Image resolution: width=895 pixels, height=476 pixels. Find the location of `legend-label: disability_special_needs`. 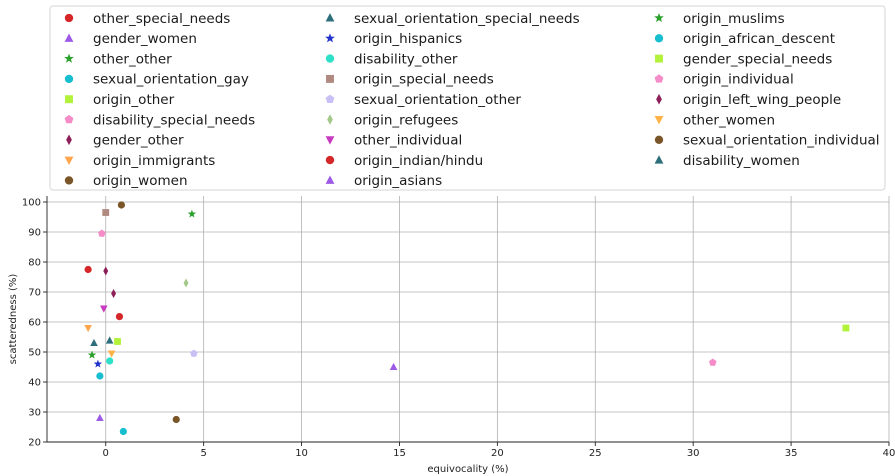

legend-label: disability_special_needs is located at coordinates (174, 120).